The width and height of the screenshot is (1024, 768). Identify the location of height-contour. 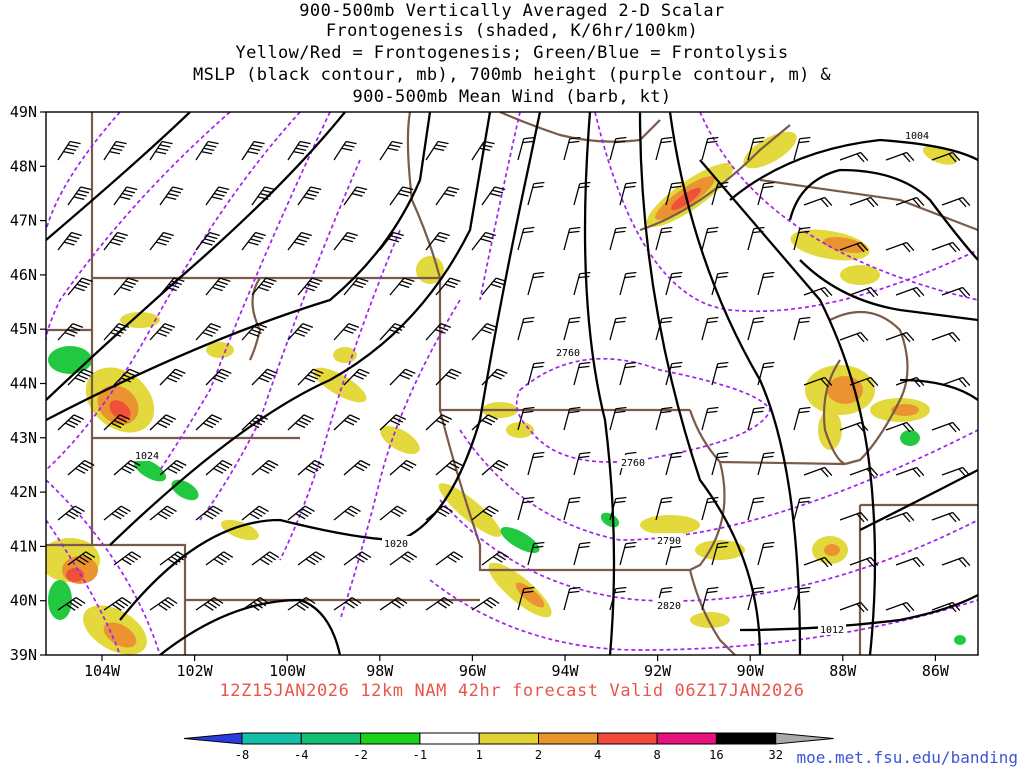
(838, 206).